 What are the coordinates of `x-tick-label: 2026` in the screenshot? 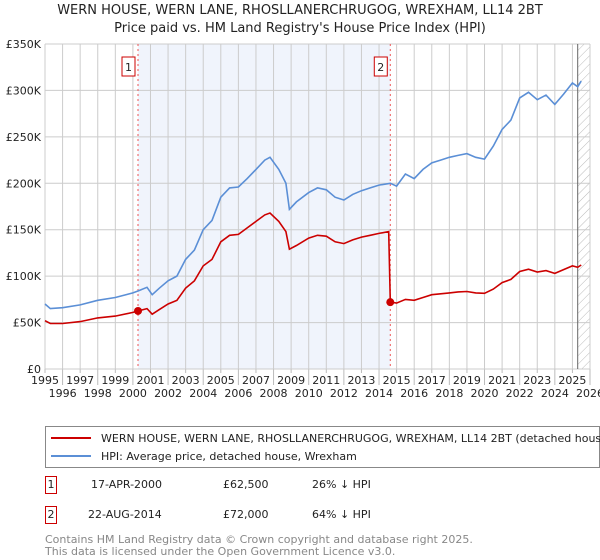 It's located at (588, 393).